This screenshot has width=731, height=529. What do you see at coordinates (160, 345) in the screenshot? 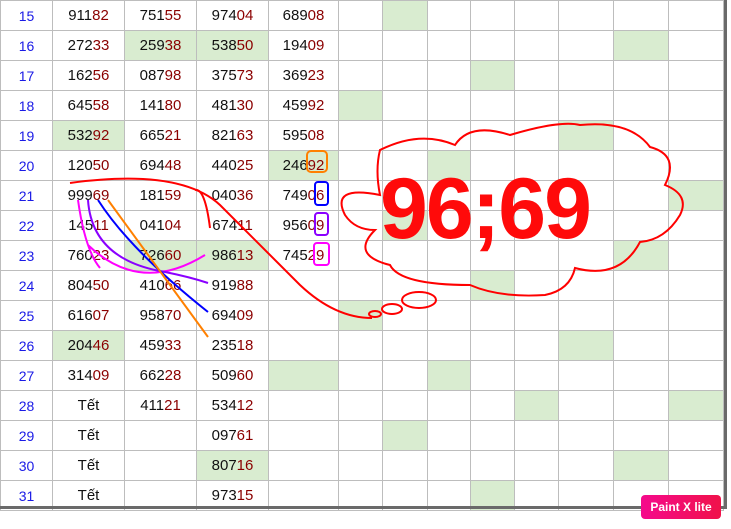
I see `result-cell: 45933` at bounding box center [160, 345].